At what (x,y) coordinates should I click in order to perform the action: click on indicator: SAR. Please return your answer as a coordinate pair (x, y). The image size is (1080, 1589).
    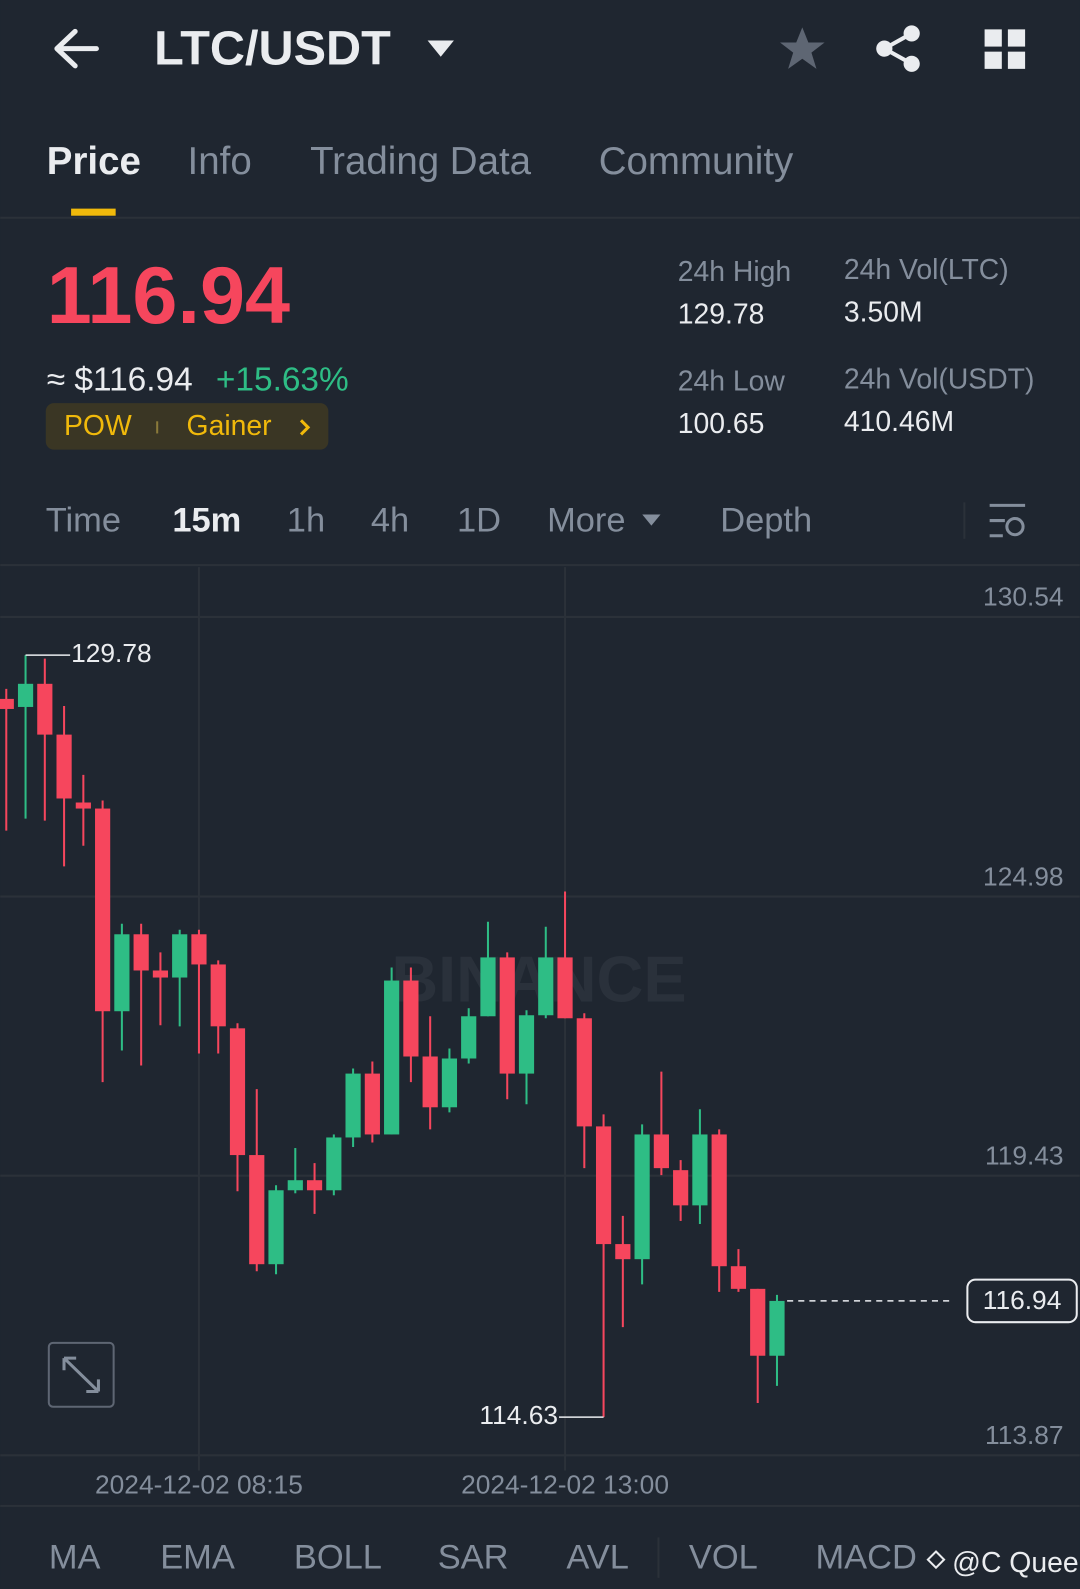
    Looking at the image, I should click on (473, 1558).